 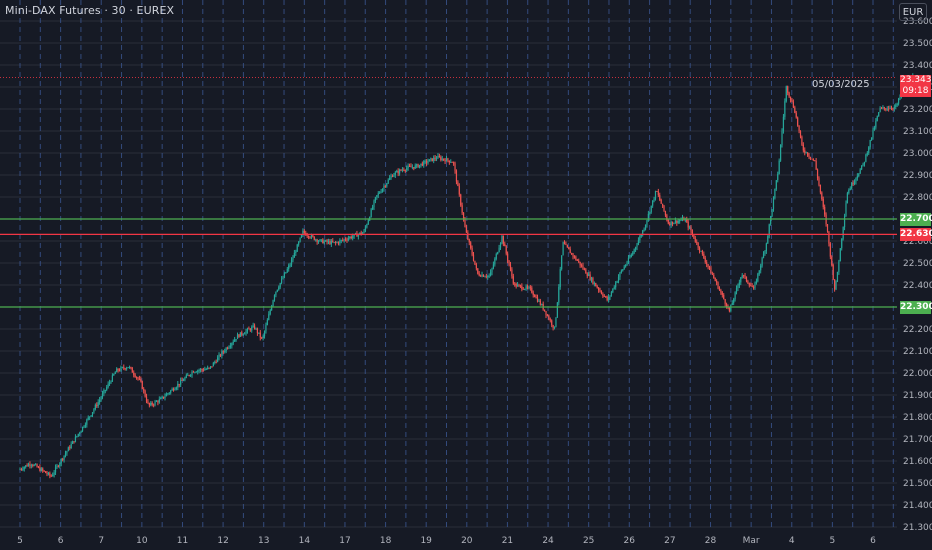 What do you see at coordinates (263, 541) in the screenshot?
I see `time-tick-label: 13` at bounding box center [263, 541].